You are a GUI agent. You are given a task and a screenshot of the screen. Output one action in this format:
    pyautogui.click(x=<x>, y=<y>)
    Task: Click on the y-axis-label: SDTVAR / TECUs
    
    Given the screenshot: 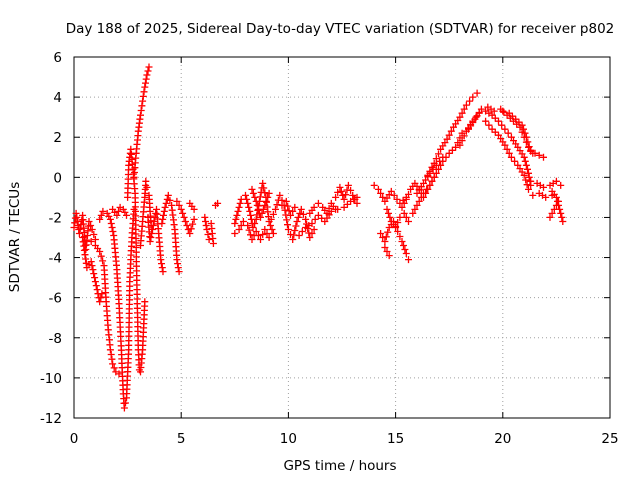 What is the action you would take?
    pyautogui.click(x=15, y=237)
    